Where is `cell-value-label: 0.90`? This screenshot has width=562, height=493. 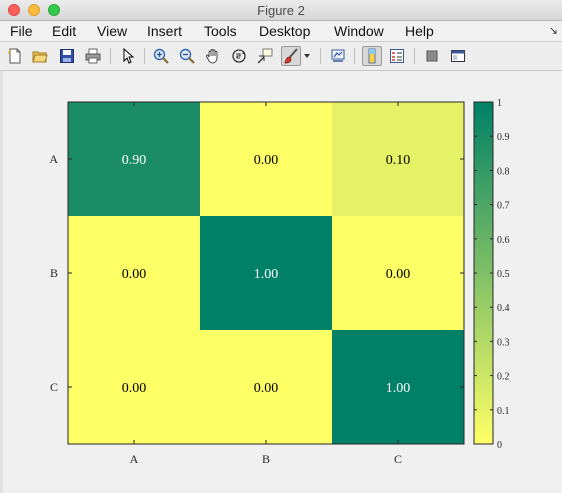
cell-value-label: 0.90 is located at coordinates (134, 160).